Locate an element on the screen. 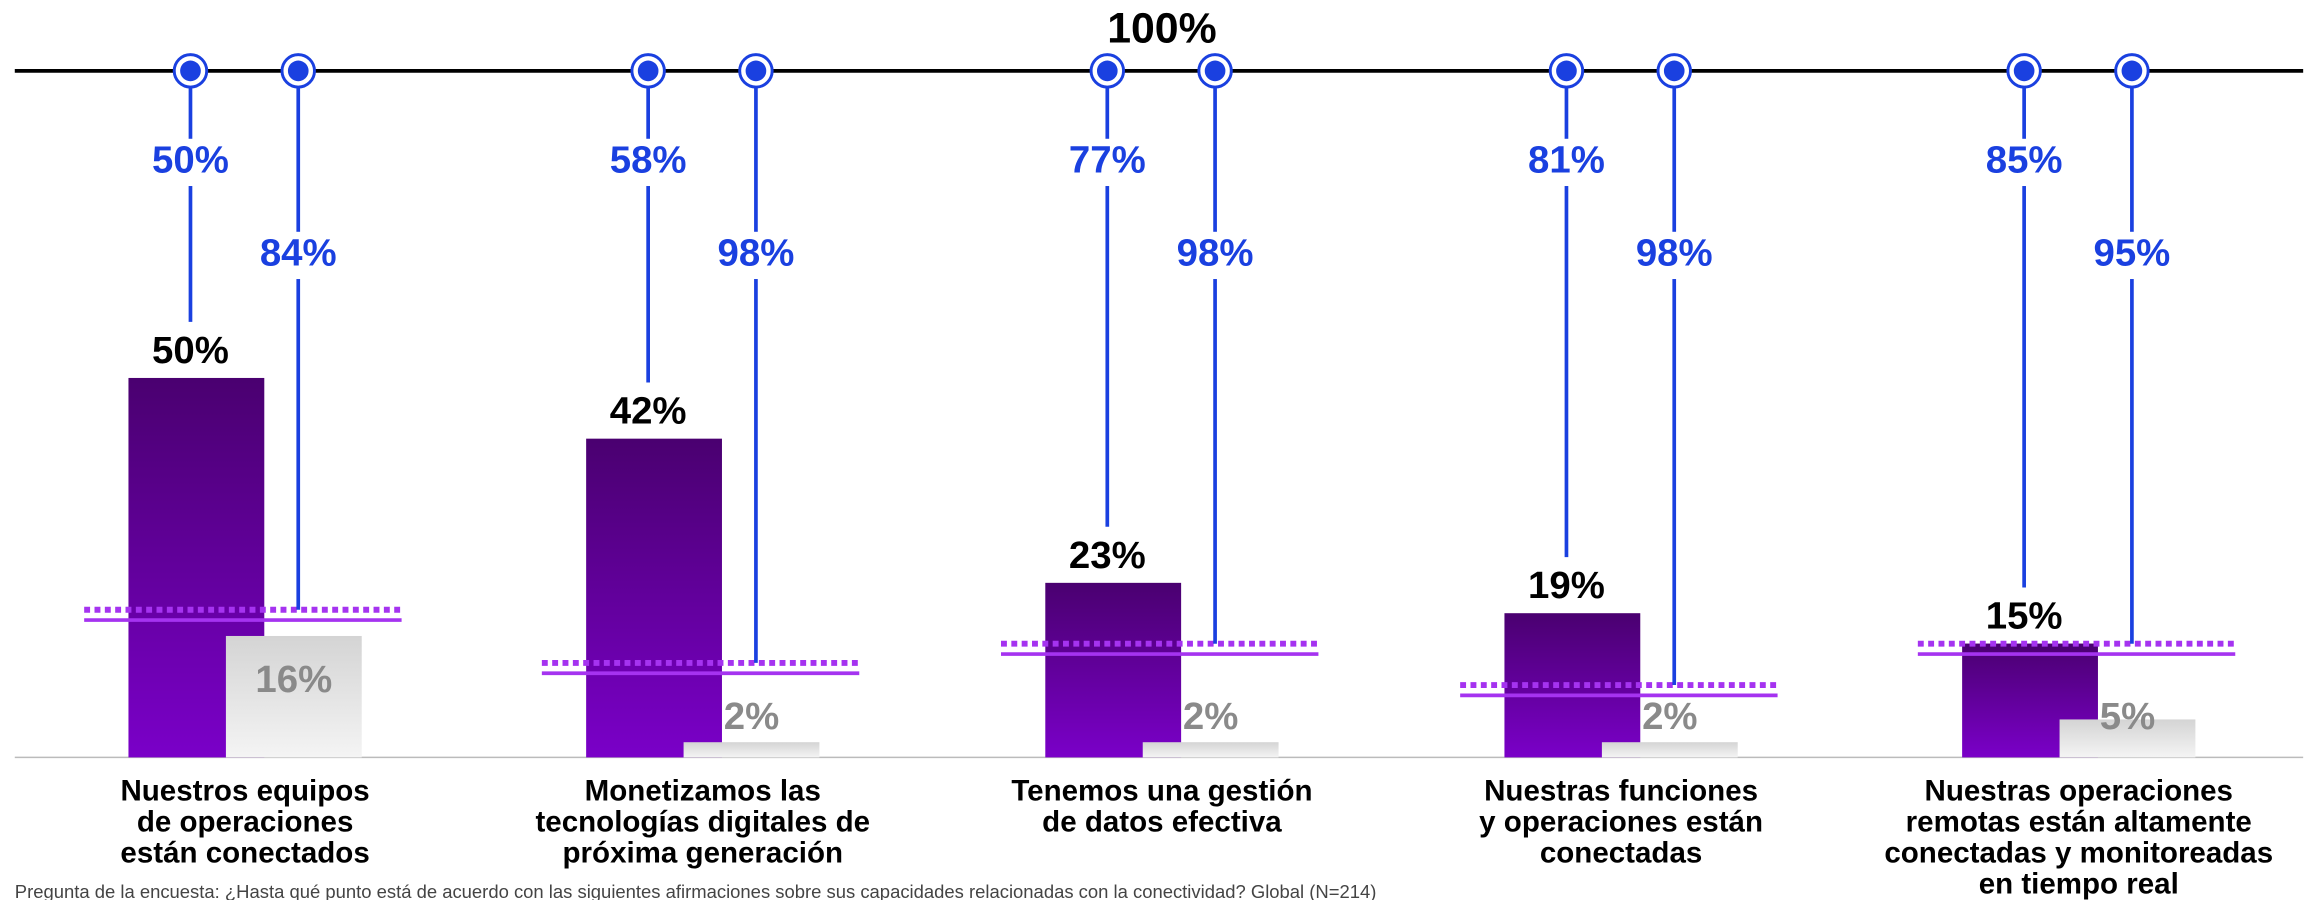 The height and width of the screenshot is (900, 2315). gap-label: 50% is located at coordinates (190, 160).